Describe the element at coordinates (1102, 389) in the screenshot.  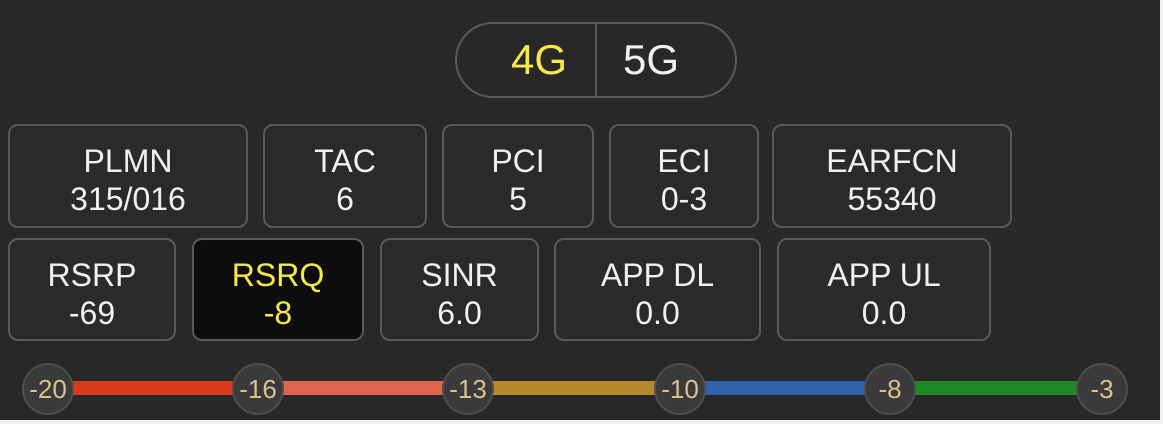
I see `threshold-node: -3` at that location.